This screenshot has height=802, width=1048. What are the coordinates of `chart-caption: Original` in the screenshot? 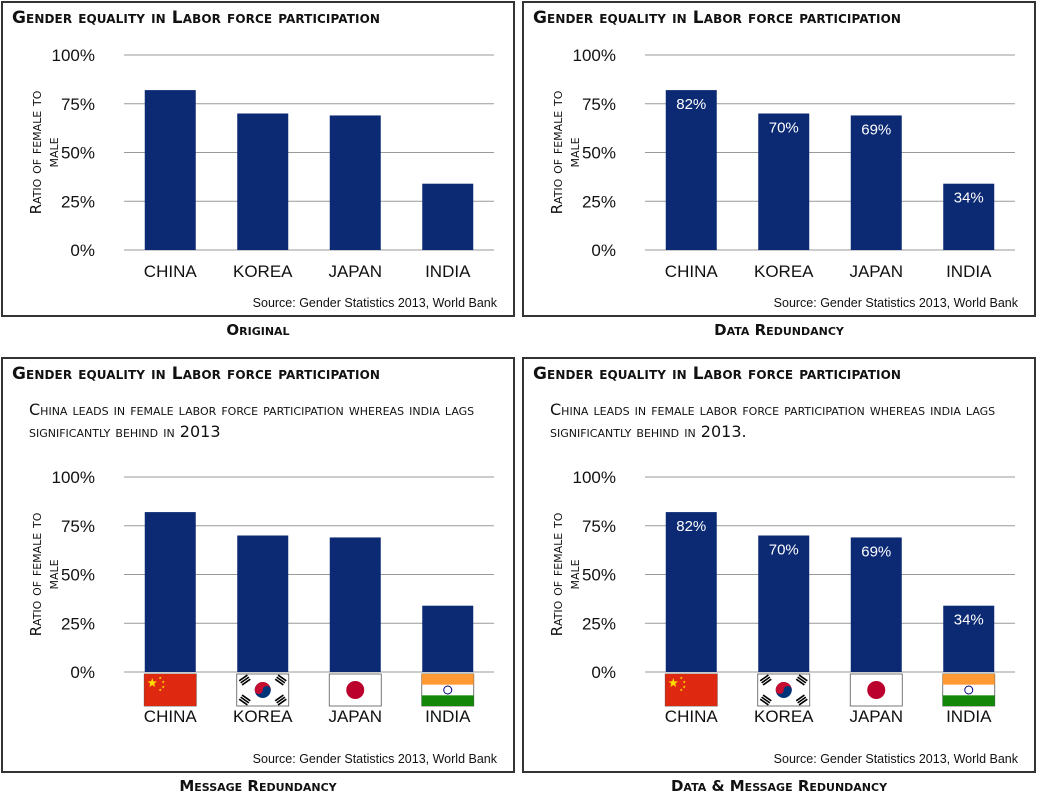 It's located at (258, 330).